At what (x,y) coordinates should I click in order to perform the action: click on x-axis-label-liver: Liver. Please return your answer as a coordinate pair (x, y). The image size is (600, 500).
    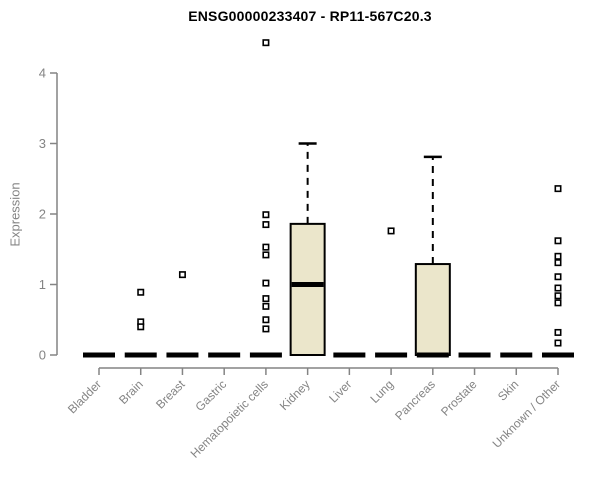
    Looking at the image, I should click on (340, 391).